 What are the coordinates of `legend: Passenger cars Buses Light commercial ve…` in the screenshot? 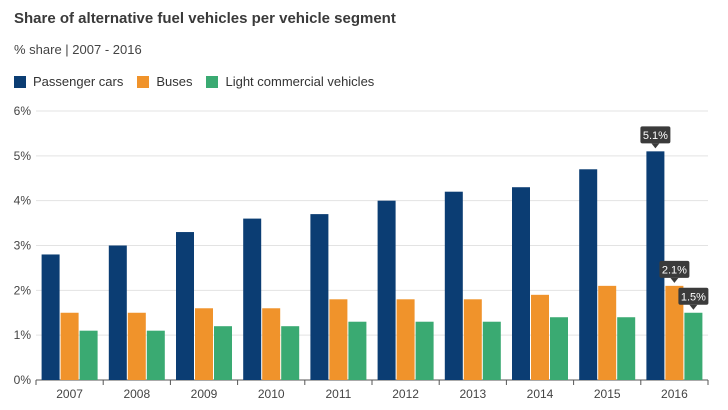 It's located at (194, 81).